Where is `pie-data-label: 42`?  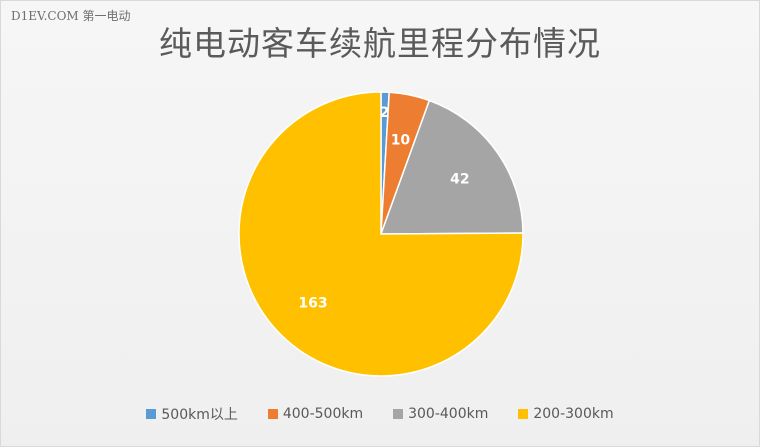 pie-data-label: 42 is located at coordinates (459, 179).